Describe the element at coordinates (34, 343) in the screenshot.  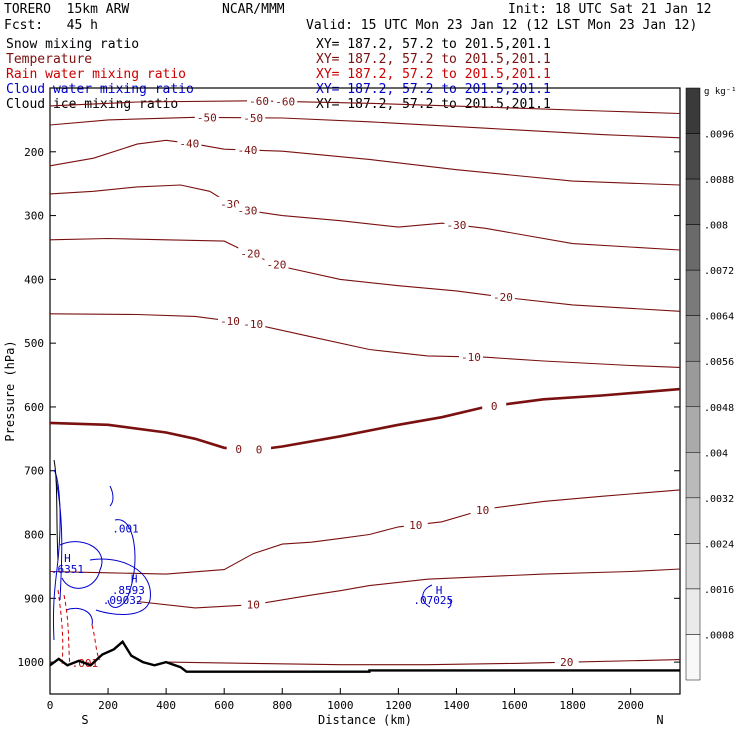
I see `y-tick-label: 500` at that location.